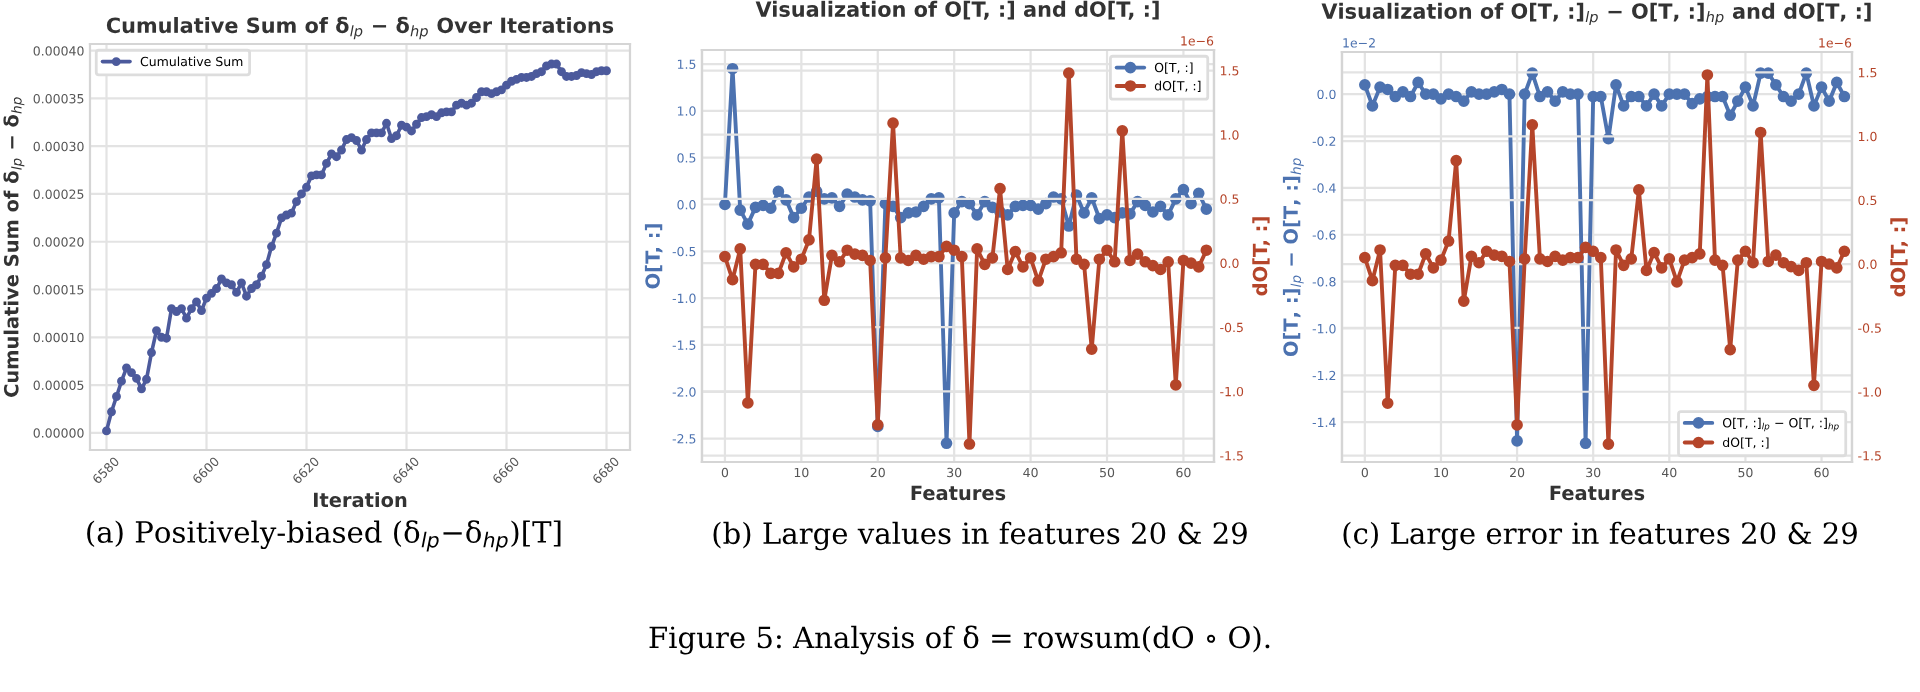 This screenshot has height=692, width=1920. Describe the element at coordinates (360, 500) in the screenshot. I see `x-axis-title: Iteration` at that location.